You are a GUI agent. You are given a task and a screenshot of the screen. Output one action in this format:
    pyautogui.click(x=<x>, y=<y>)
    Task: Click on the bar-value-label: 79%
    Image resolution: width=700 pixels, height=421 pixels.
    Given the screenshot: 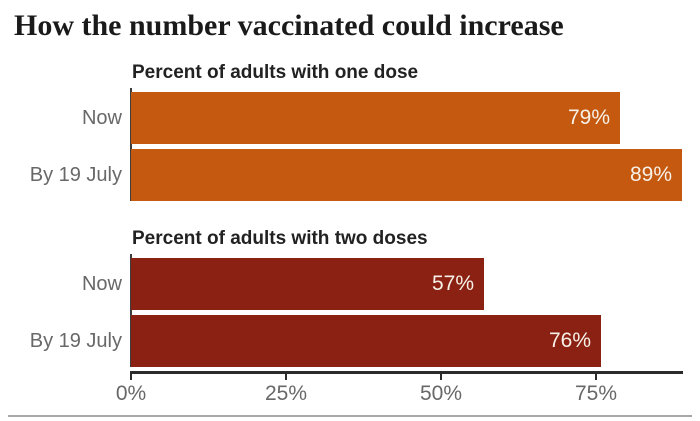 What is the action you would take?
    pyautogui.click(x=588, y=117)
    